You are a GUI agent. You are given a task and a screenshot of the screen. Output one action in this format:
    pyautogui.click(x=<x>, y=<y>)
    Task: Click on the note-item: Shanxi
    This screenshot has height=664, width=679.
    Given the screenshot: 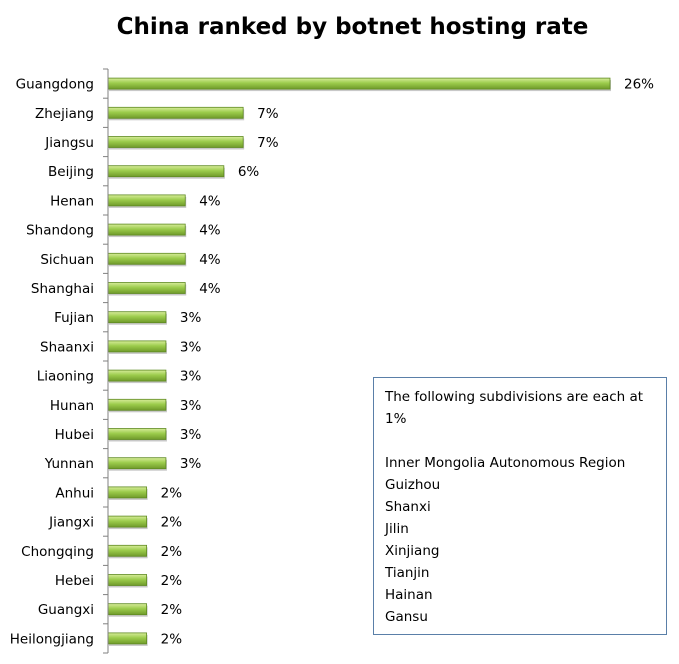 What is the action you would take?
    pyautogui.click(x=408, y=507)
    